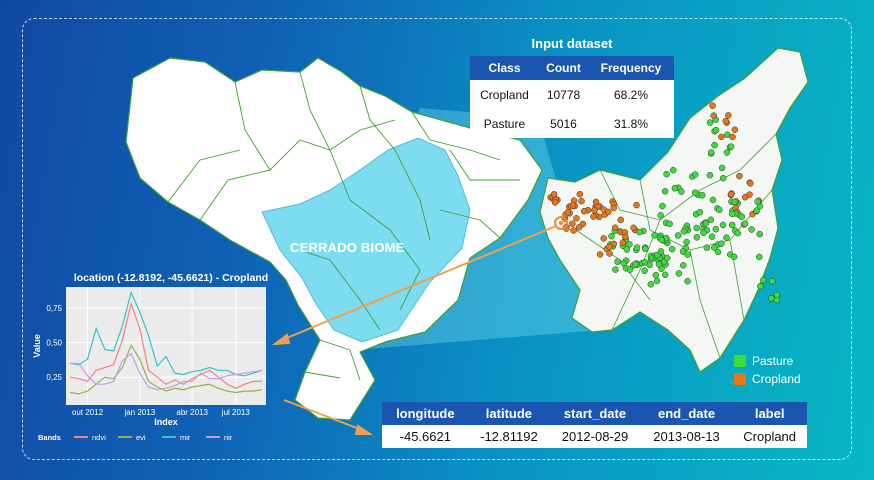 The height and width of the screenshot is (480, 874). I want to click on x-tick-label: abr 2013, so click(192, 412).